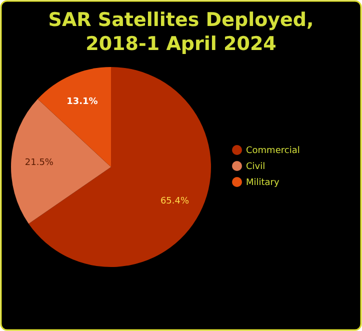 Image resolution: width=362 pixels, height=331 pixels. Describe the element at coordinates (175, 201) in the screenshot. I see `data-label: 65.4%` at that location.